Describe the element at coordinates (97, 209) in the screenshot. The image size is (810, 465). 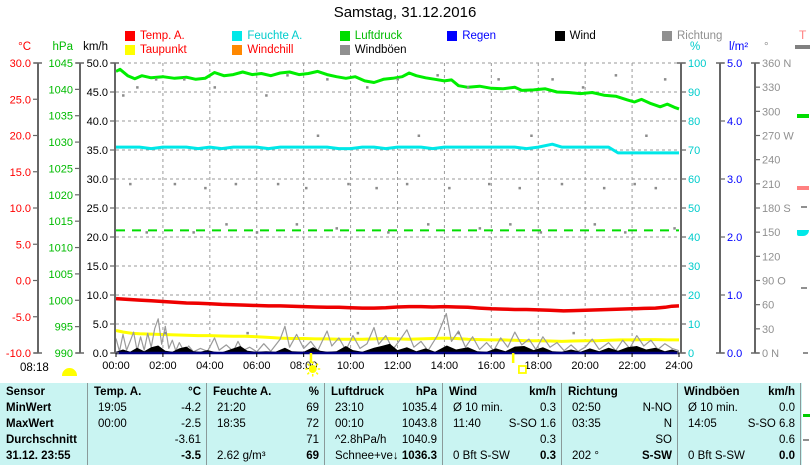
I see `svg-text: 25.0` at that location.